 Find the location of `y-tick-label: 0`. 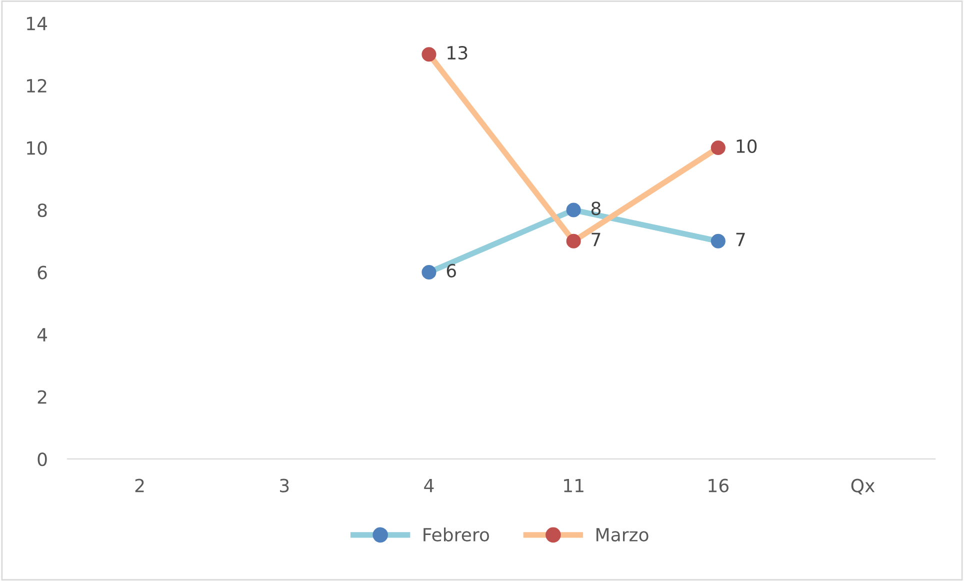

y-tick-label: 0 is located at coordinates (42, 459).